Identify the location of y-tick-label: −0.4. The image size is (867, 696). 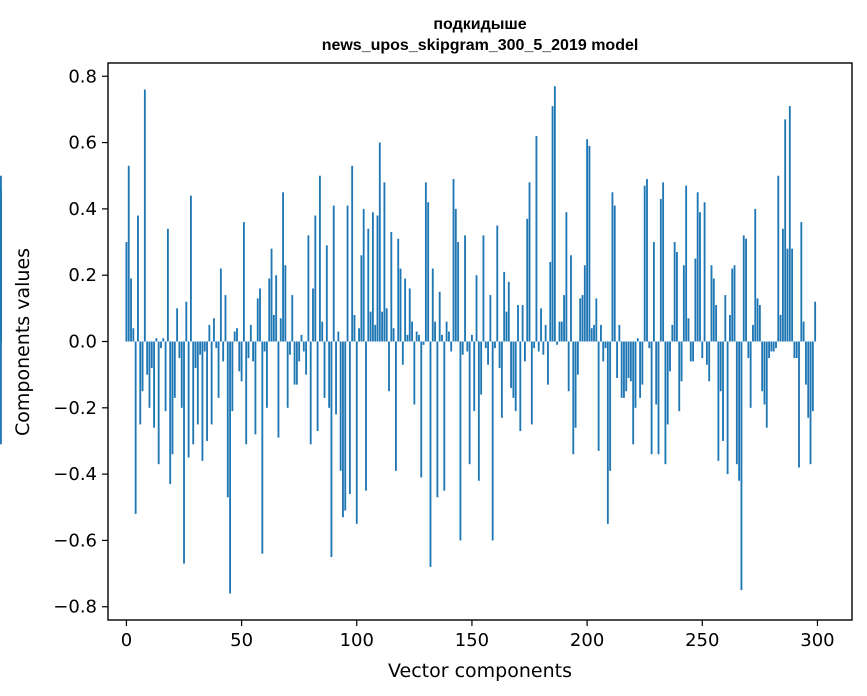
(75, 474).